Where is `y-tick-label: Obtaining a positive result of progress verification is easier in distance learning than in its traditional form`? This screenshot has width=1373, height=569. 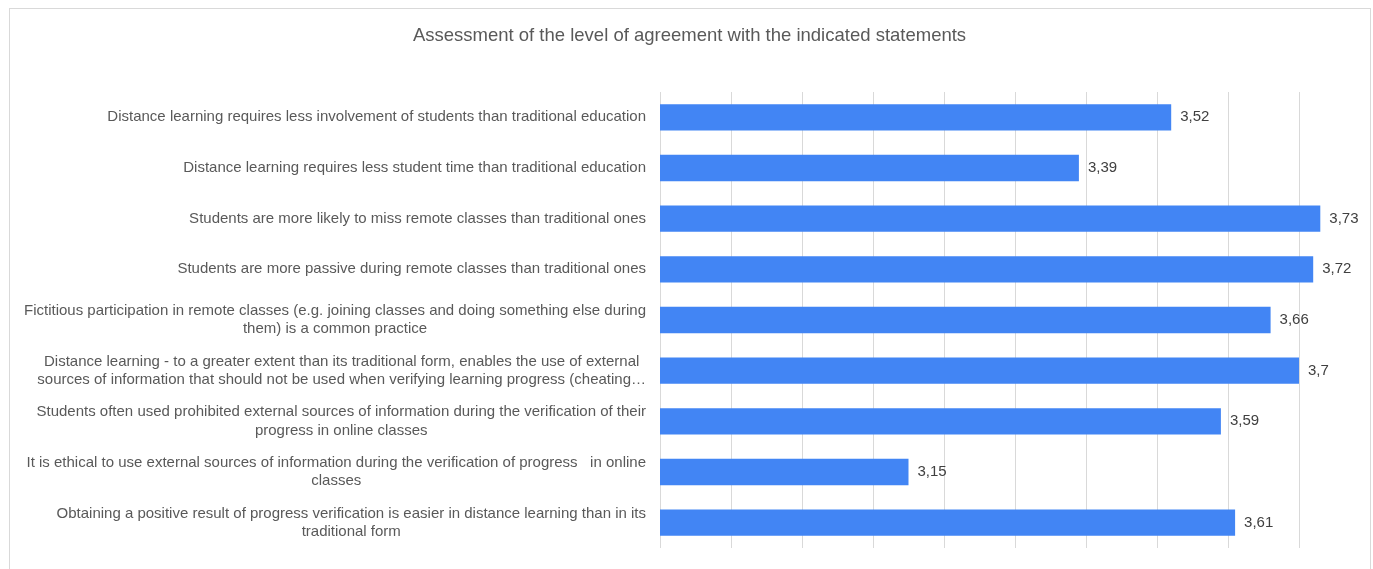
y-tick-label: Obtaining a positive result of progress verification is easier in distance learning than in its traditional form is located at coordinates (351, 521).